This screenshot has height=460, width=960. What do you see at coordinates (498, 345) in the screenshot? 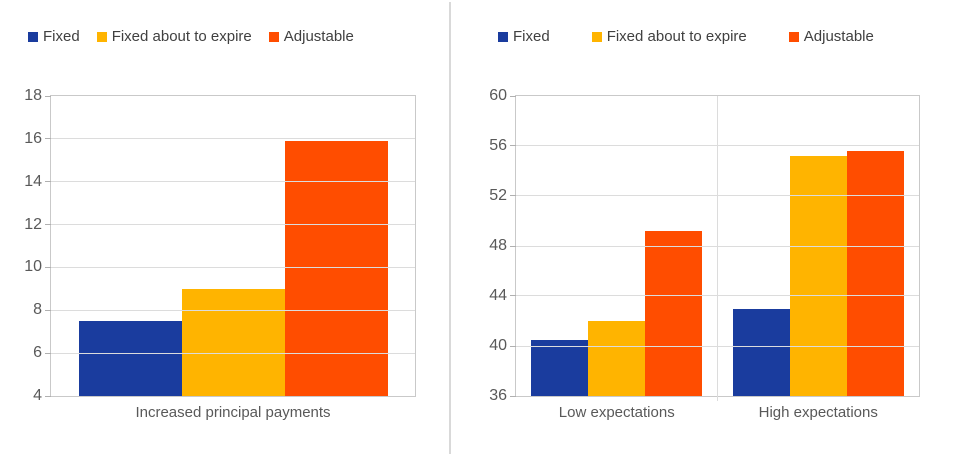
I see `y-tick-label: 40` at bounding box center [498, 345].